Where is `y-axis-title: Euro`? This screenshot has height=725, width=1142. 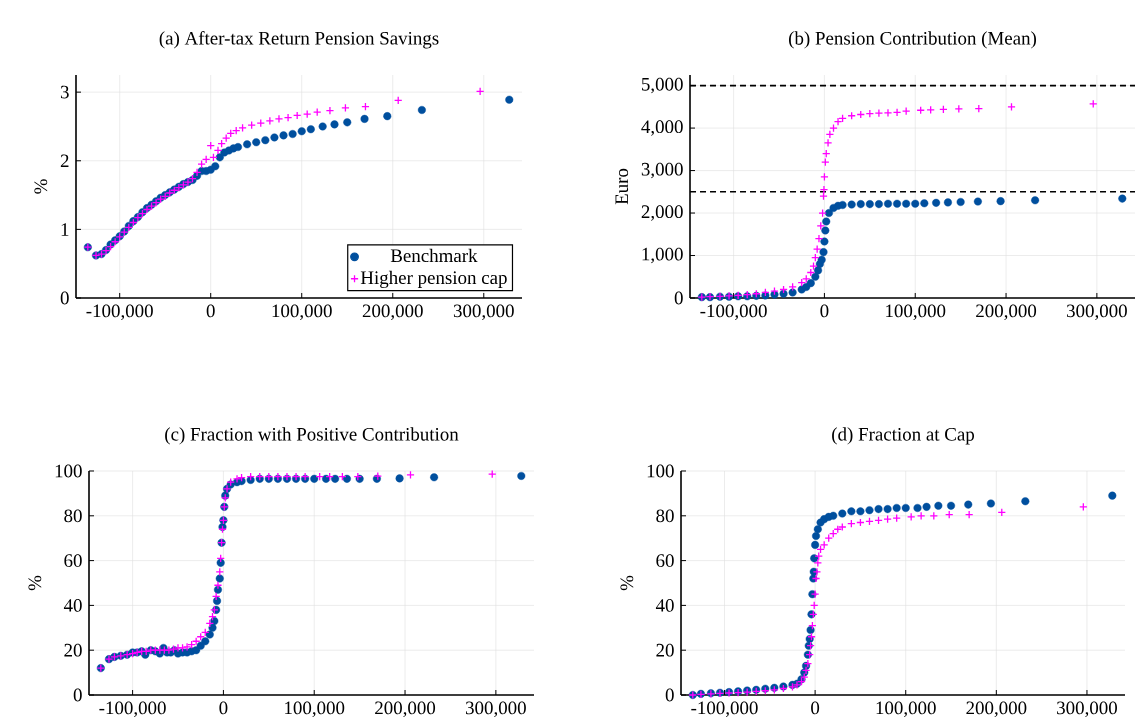
y-axis-title: Euro is located at coordinates (622, 186).